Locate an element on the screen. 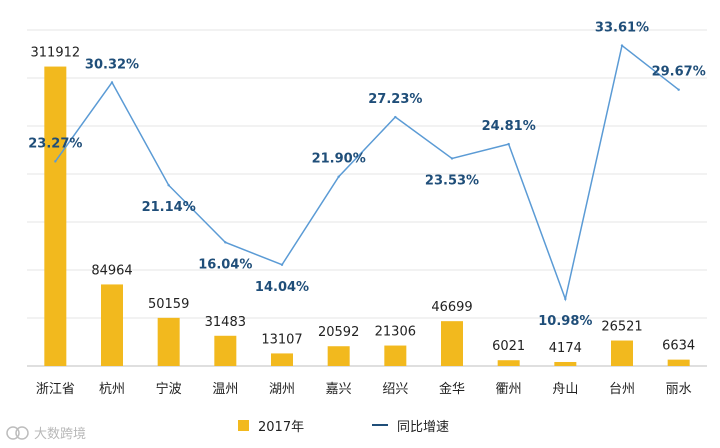 The image size is (720, 448). category-label: 浙江省 is located at coordinates (55, 389).